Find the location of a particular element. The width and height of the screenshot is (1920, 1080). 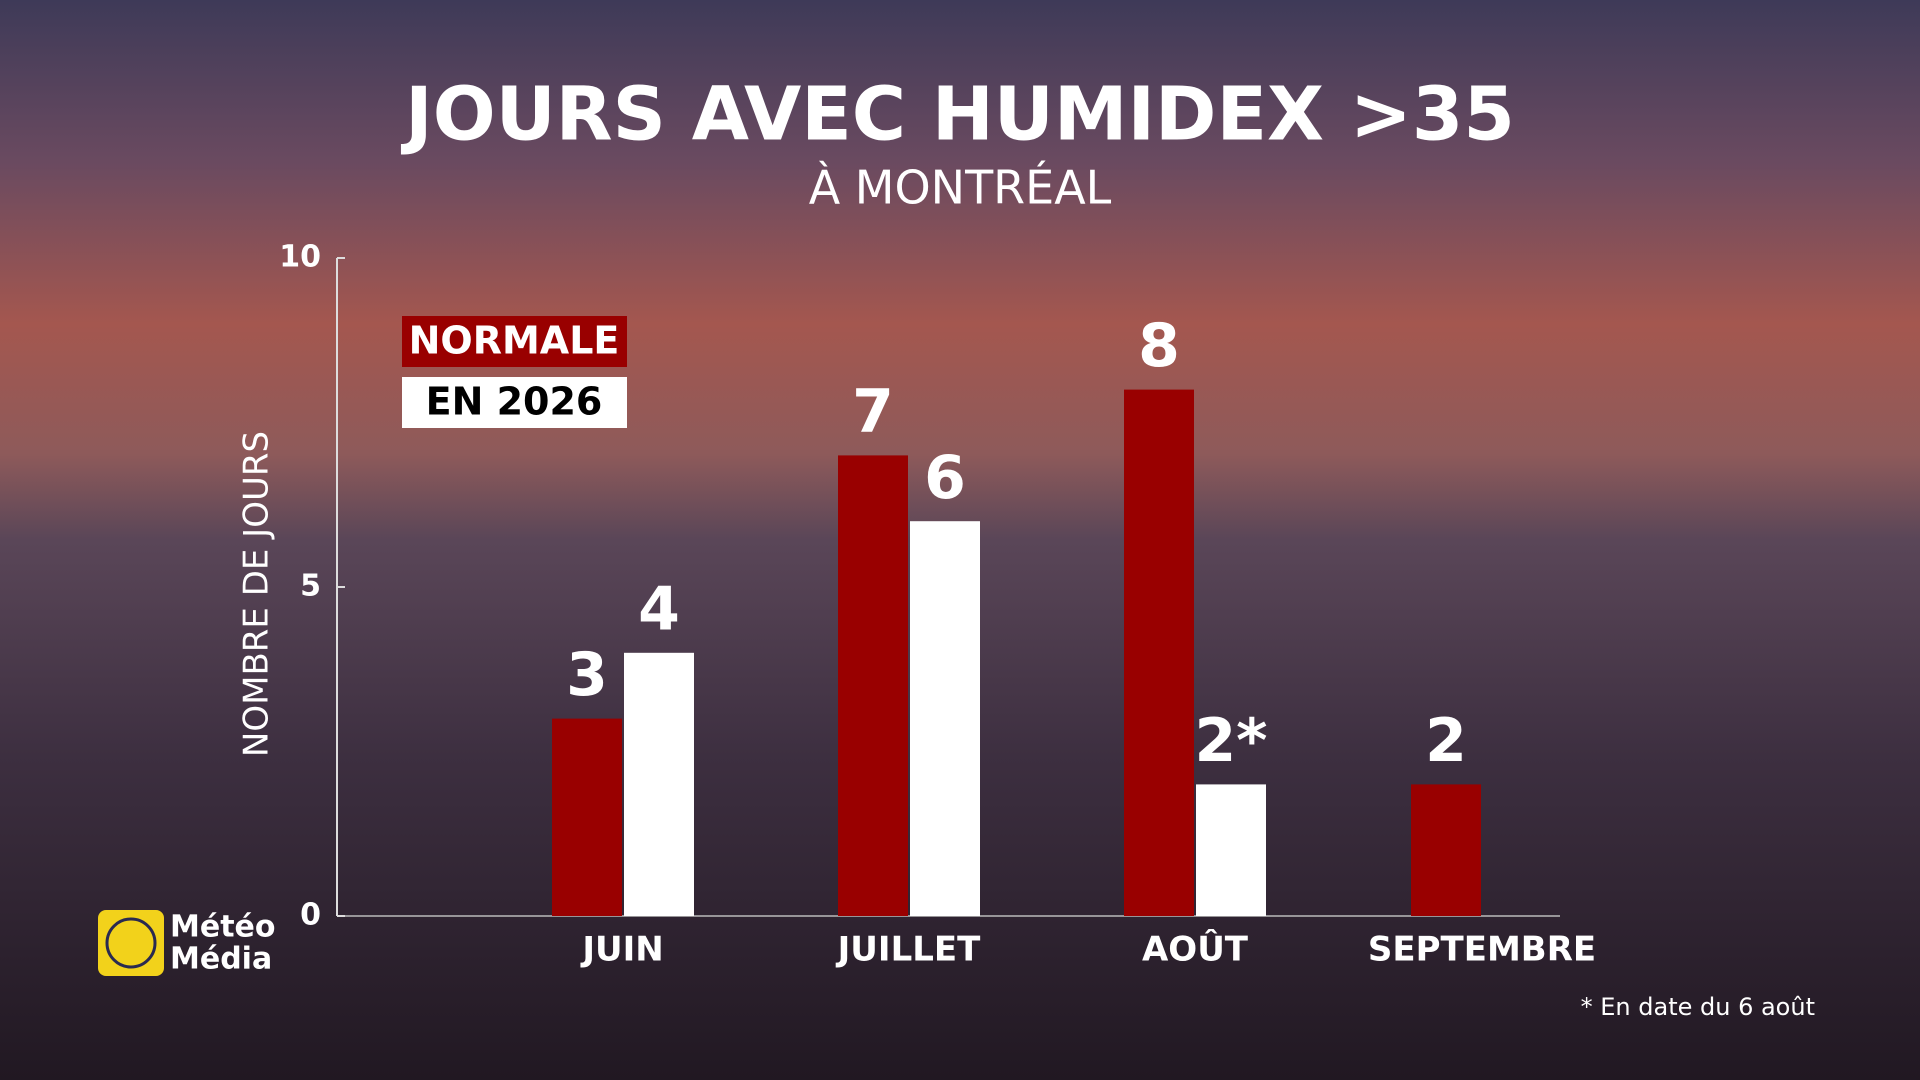

legend-label: EN 2026 is located at coordinates (514, 402).